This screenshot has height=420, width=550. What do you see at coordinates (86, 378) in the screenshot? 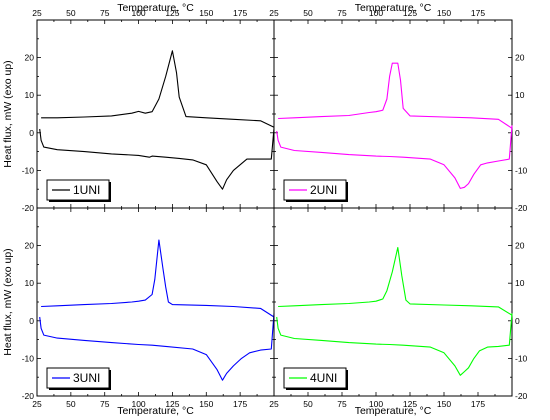
I see `legend-label: 3UNI` at bounding box center [86, 378].